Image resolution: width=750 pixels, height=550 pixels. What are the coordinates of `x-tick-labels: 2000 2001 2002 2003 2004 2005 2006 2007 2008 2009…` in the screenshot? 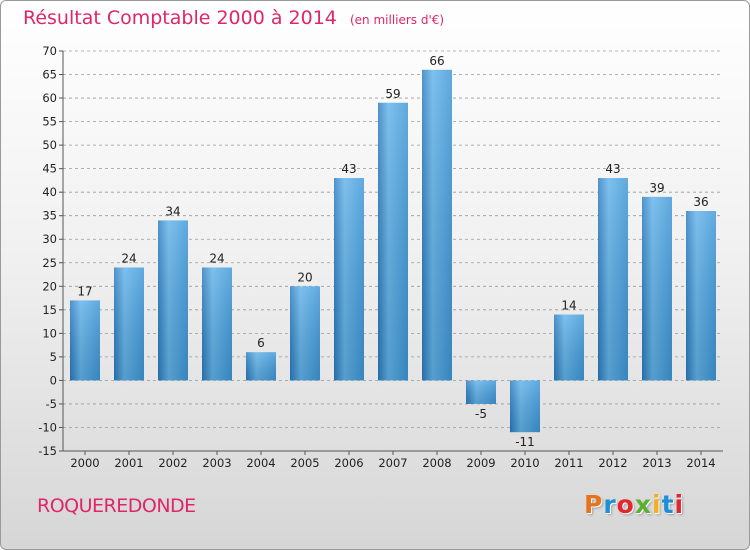 It's located at (392, 463).